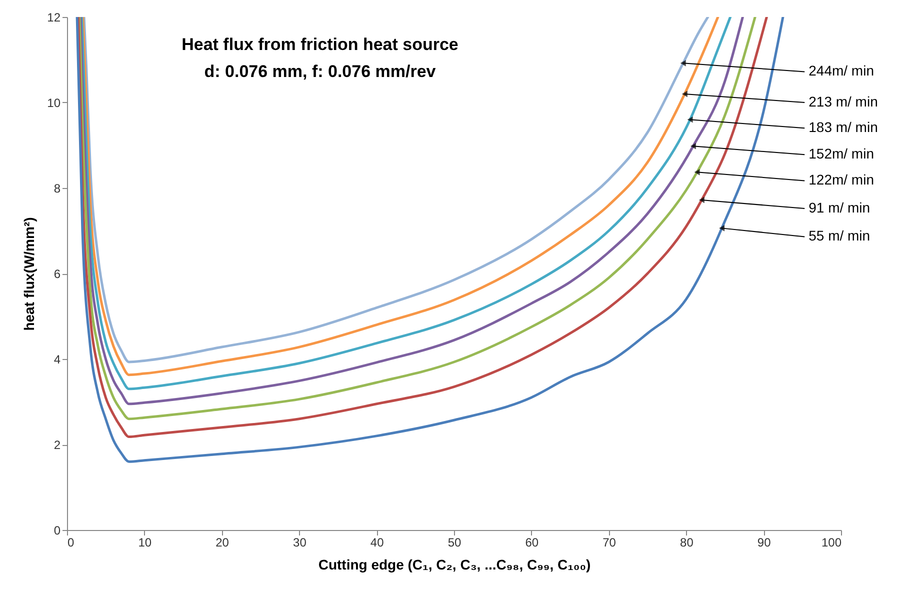 This screenshot has height=592, width=908. I want to click on x-tick-label: 100, so click(831, 543).